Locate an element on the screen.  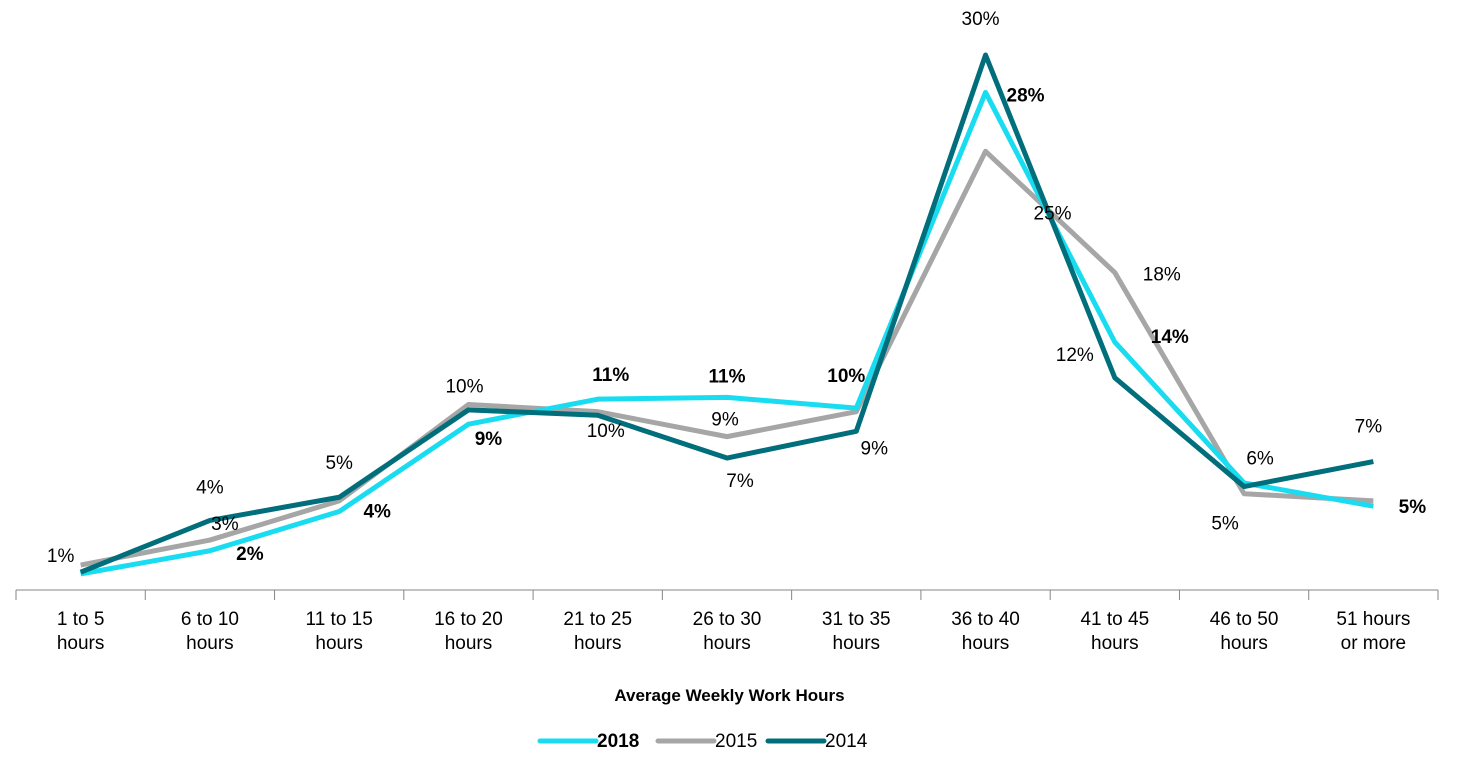
x-tick-label: 36 to 40 hours is located at coordinates (985, 631).